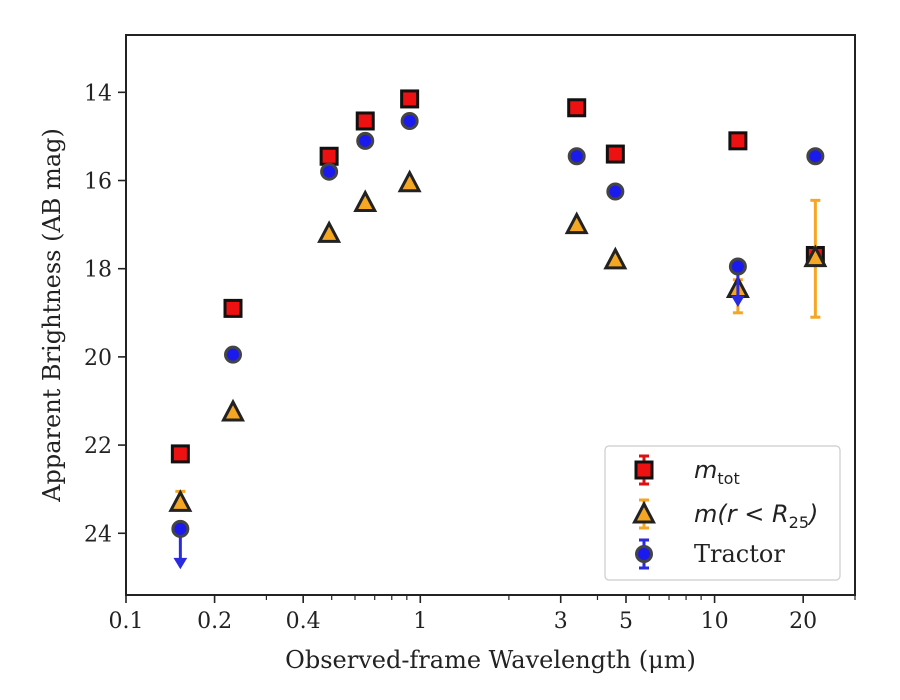 The image size is (900, 700). I want to click on y-tick-label: 22, so click(98, 446).